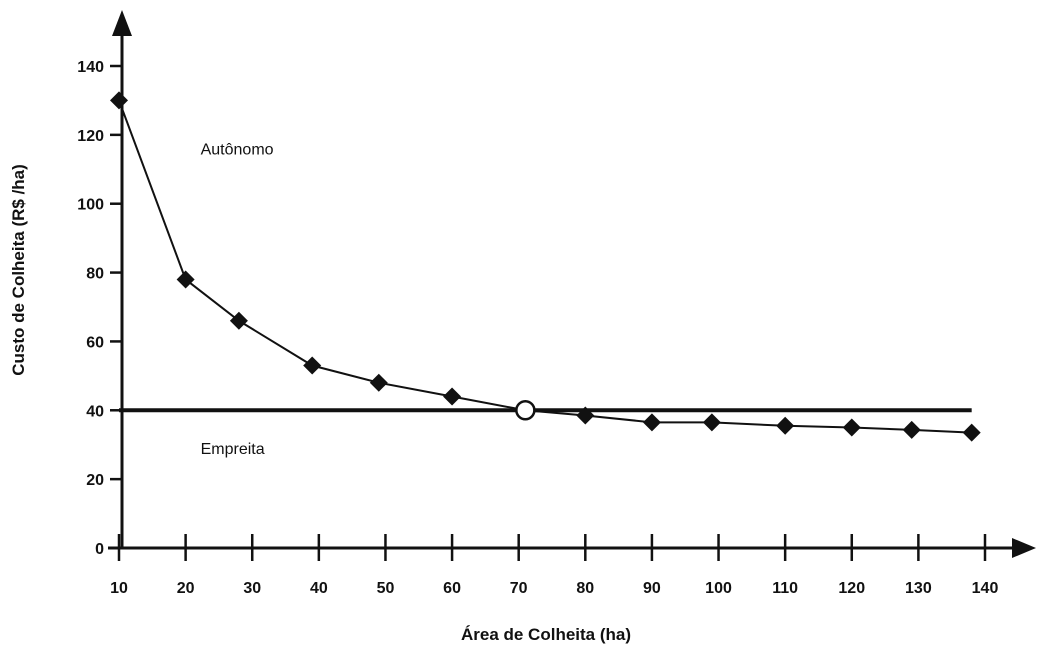  I want to click on y-tick-label: 120, so click(90, 136).